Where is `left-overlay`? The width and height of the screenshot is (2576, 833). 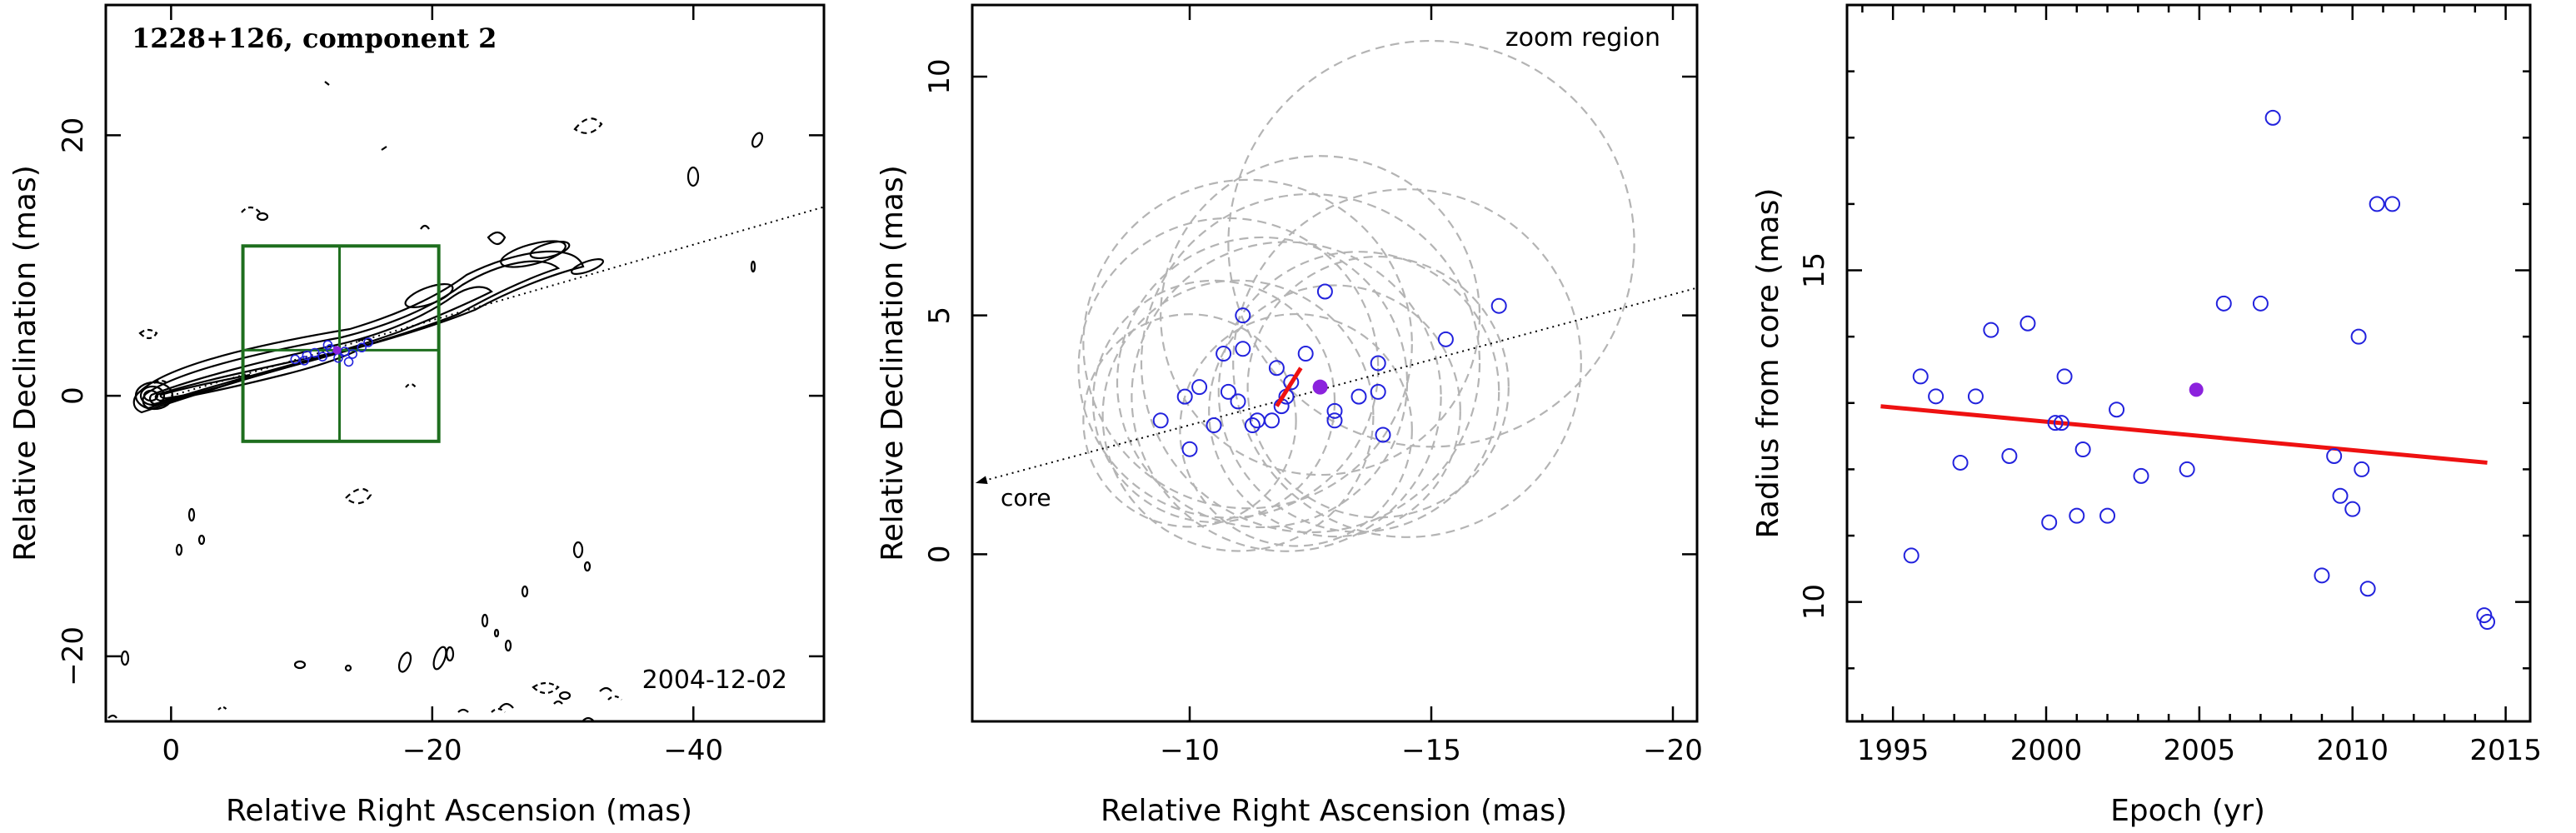
left-overlay is located at coordinates (497, 324).